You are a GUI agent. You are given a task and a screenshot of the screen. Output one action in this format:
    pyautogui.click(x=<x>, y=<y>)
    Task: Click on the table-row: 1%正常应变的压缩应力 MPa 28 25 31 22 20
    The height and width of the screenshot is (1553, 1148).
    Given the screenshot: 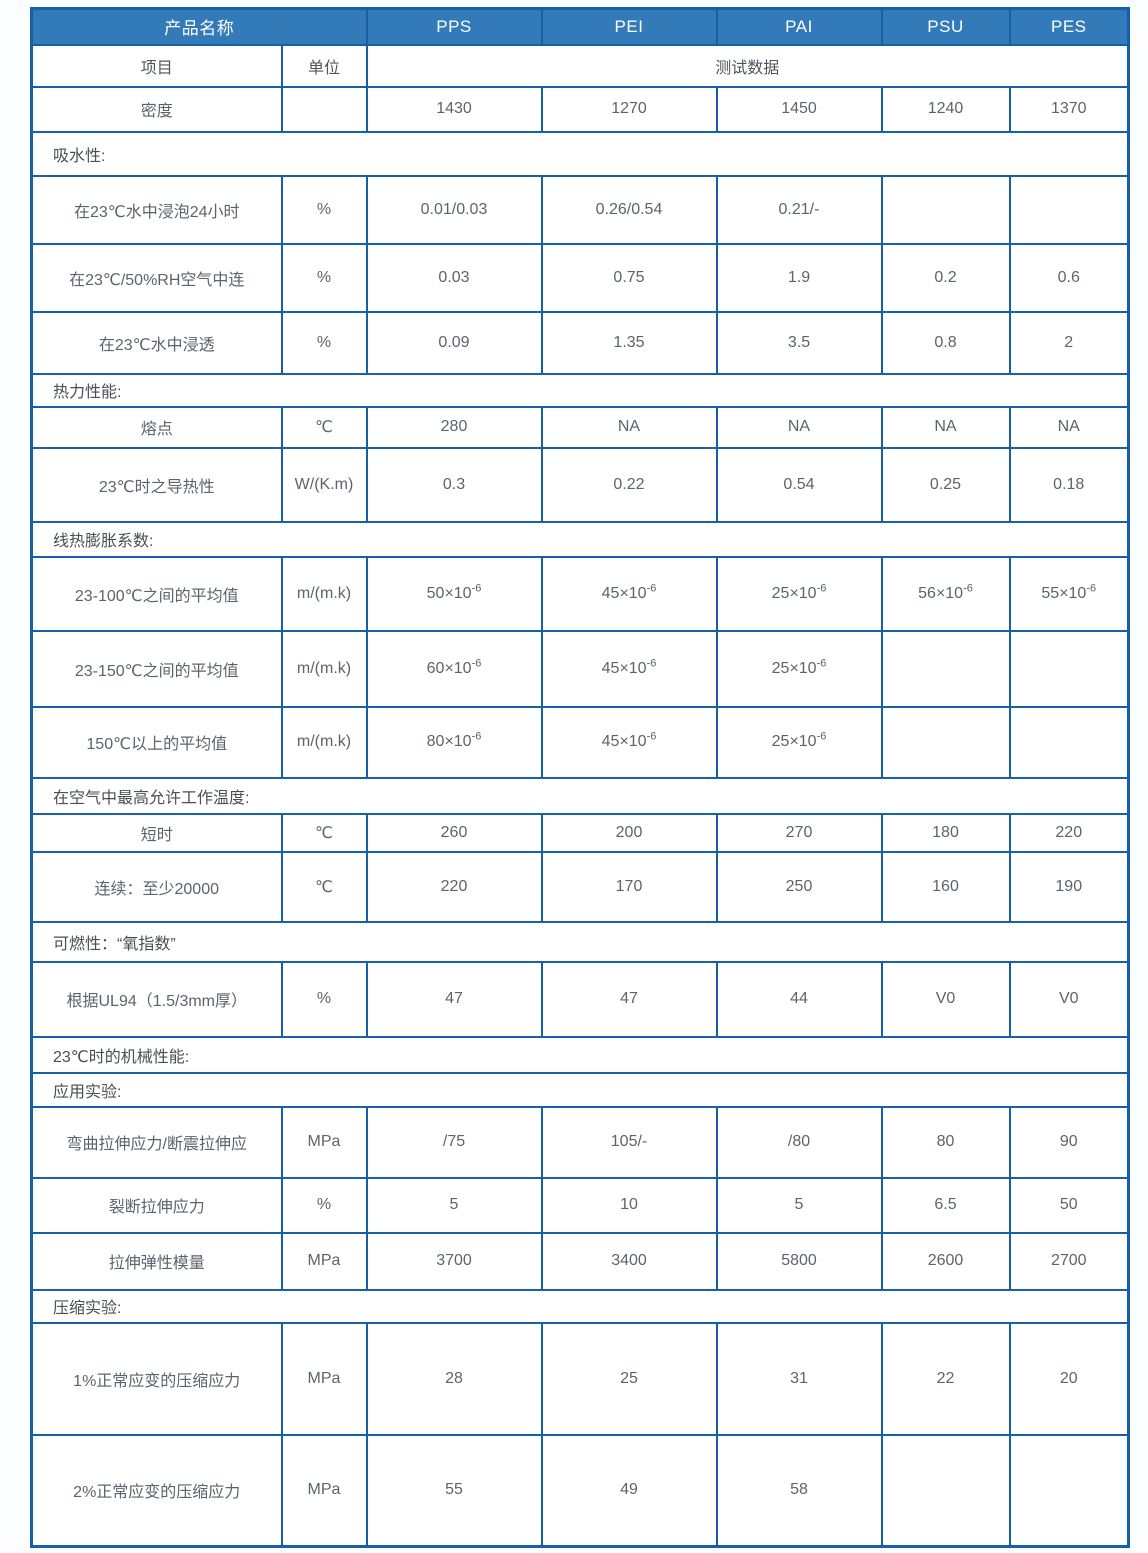 What is the action you would take?
    pyautogui.click(x=580, y=1378)
    